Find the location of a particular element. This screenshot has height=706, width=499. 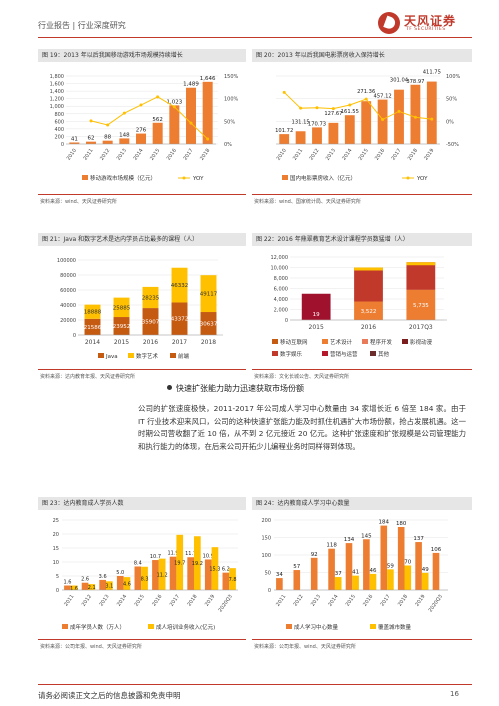

fig21-divider is located at coordinates (142, 369).